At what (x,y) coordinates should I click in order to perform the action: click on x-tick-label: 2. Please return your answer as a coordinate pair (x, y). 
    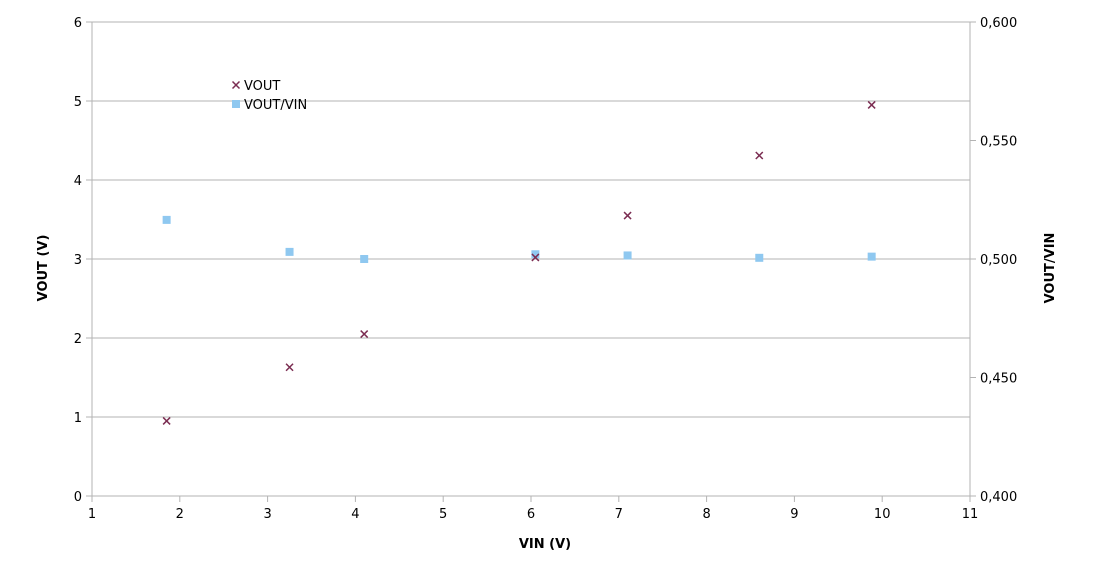
    Looking at the image, I should click on (180, 514).